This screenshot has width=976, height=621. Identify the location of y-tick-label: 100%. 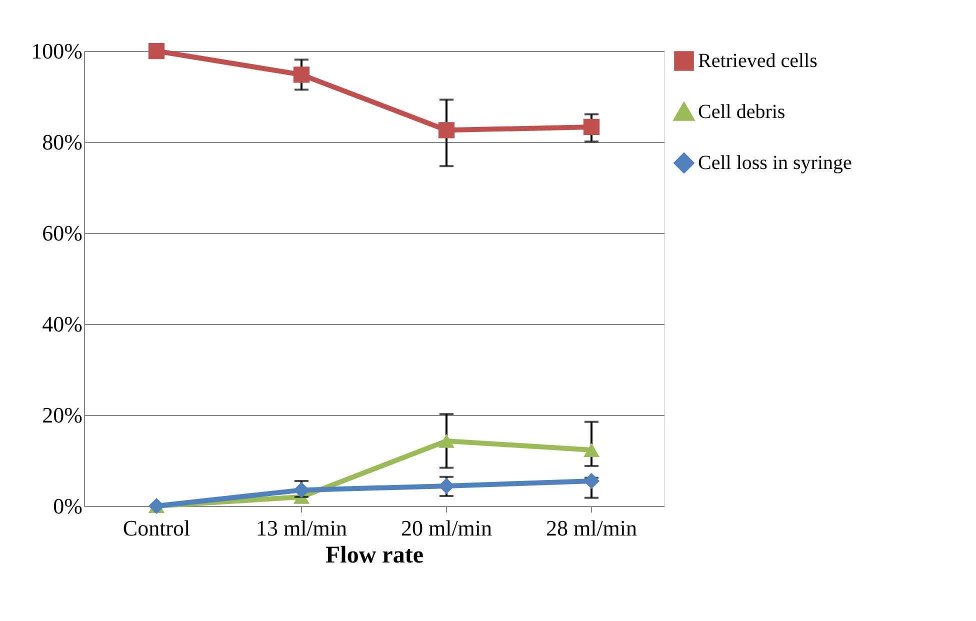
(56, 51).